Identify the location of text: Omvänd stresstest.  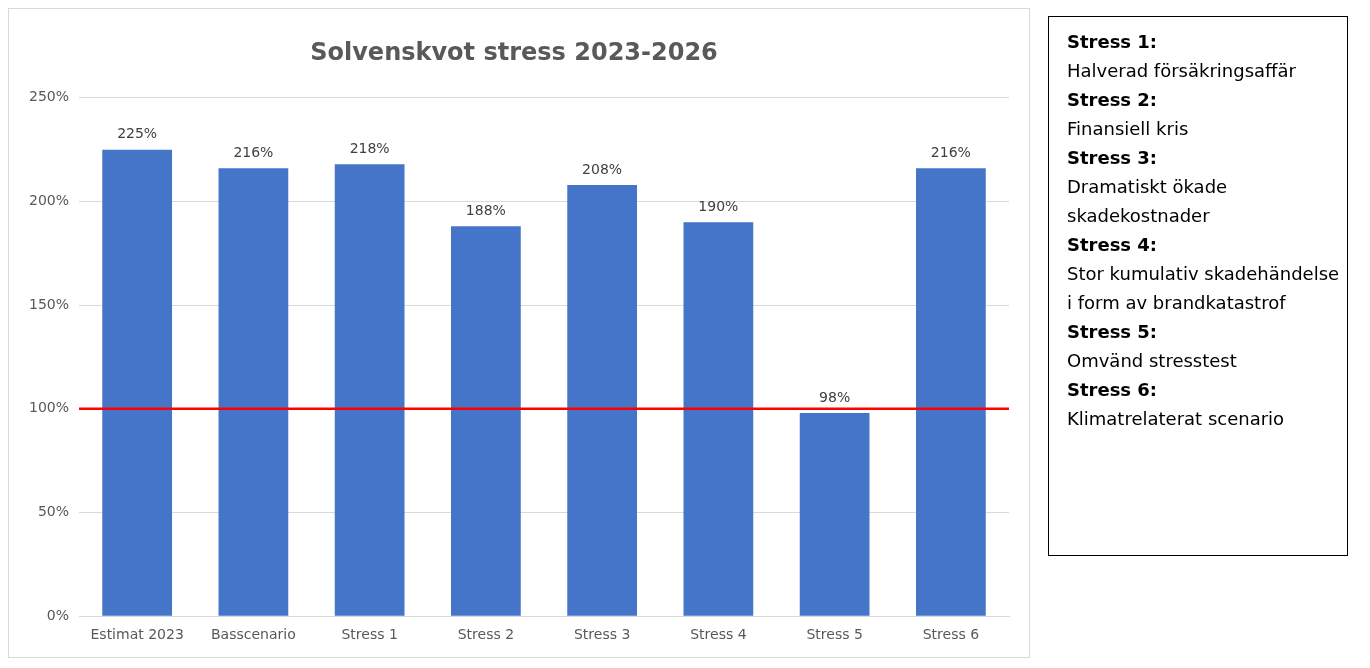
(1152, 361).